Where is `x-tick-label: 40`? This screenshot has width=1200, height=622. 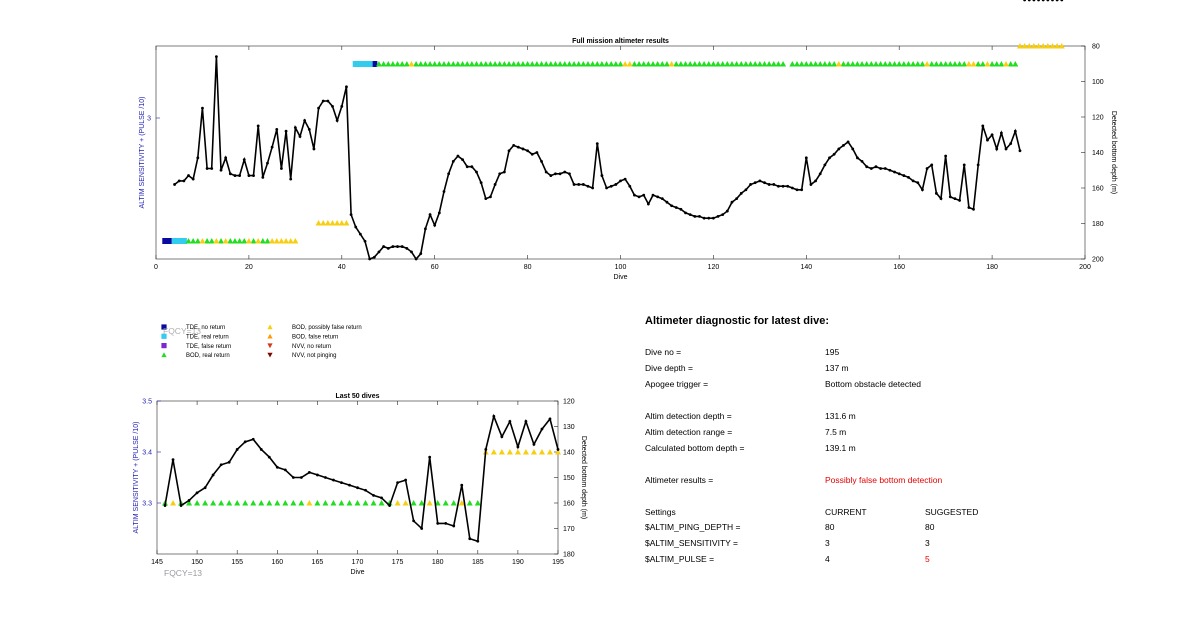 x-tick-label: 40 is located at coordinates (342, 267).